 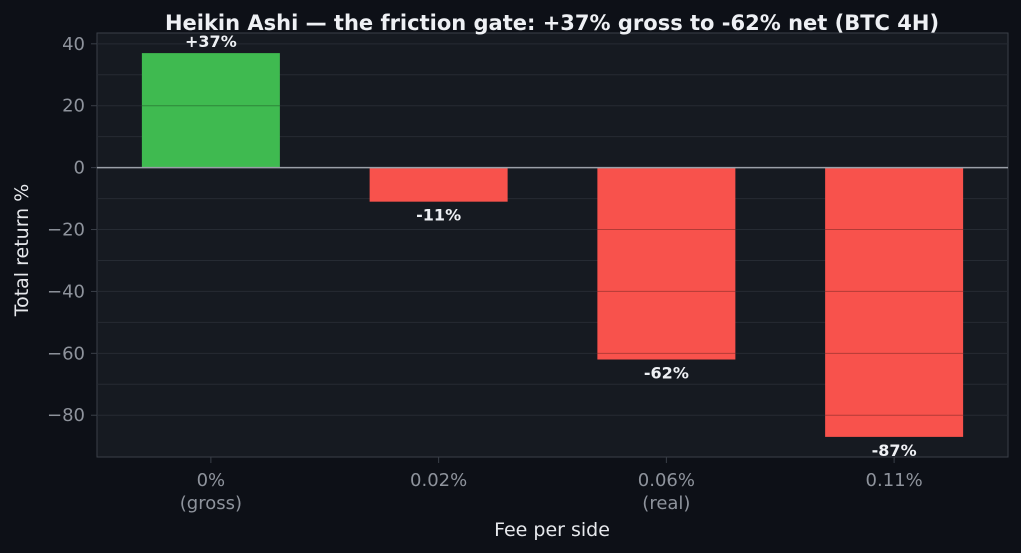 I want to click on x-tick-label: (gross), so click(x=211, y=503).